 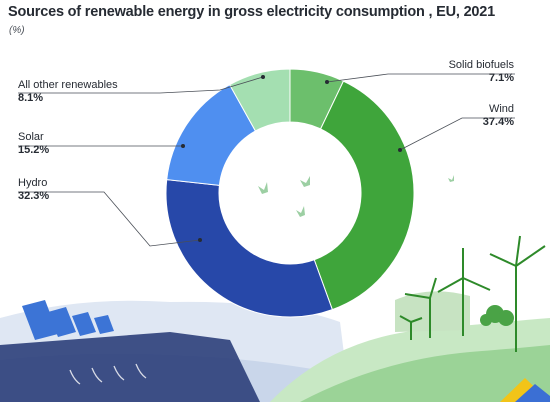 What do you see at coordinates (501, 109) in the screenshot?
I see `label-name: Wind` at bounding box center [501, 109].